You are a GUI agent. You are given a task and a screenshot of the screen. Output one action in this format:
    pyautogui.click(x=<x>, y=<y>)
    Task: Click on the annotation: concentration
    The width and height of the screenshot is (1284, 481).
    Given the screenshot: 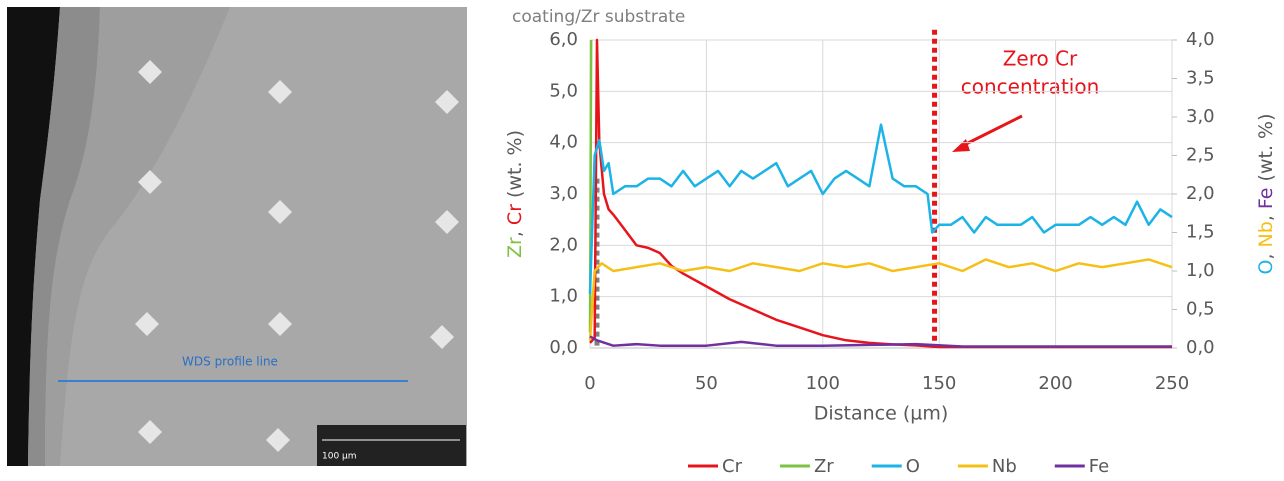 What is the action you would take?
    pyautogui.click(x=1030, y=87)
    